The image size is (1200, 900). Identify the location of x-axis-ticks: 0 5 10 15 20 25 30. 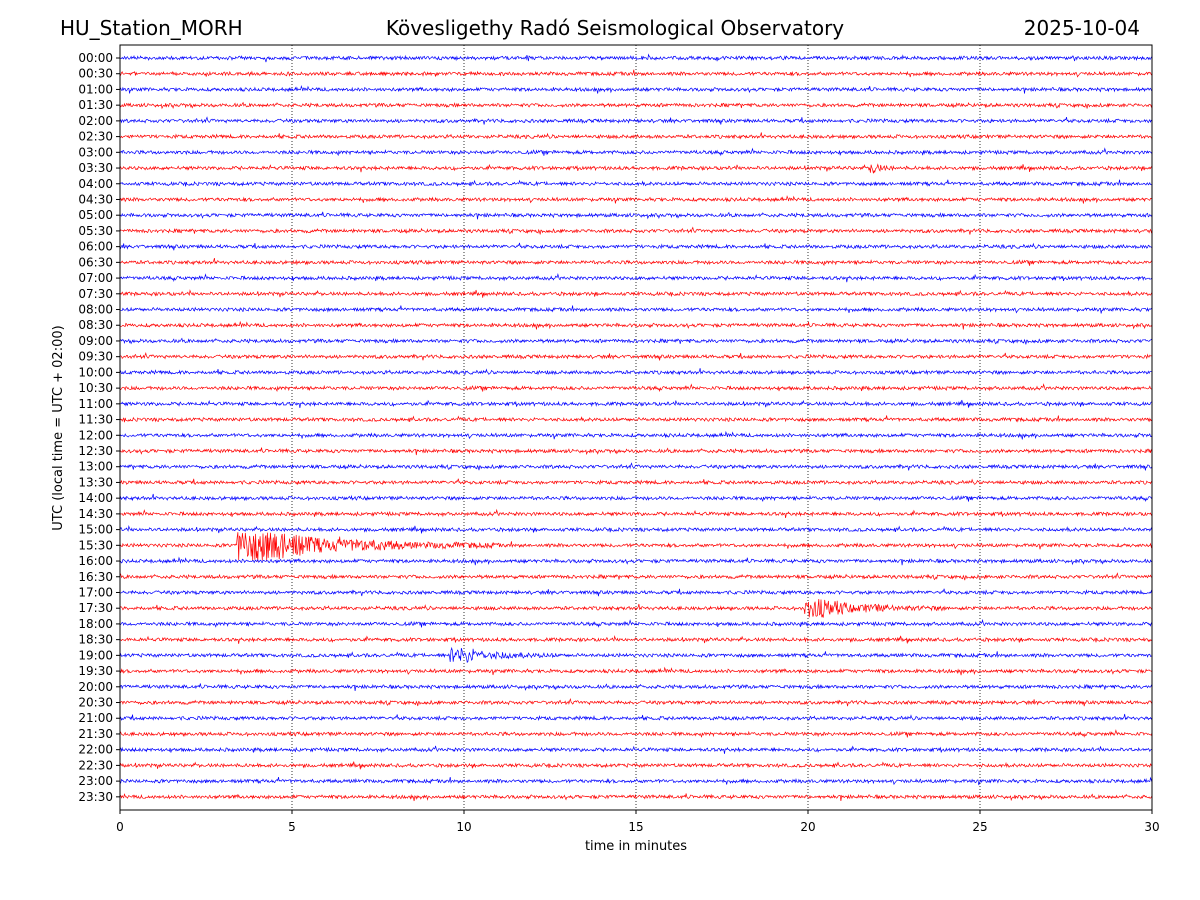
(638, 822).